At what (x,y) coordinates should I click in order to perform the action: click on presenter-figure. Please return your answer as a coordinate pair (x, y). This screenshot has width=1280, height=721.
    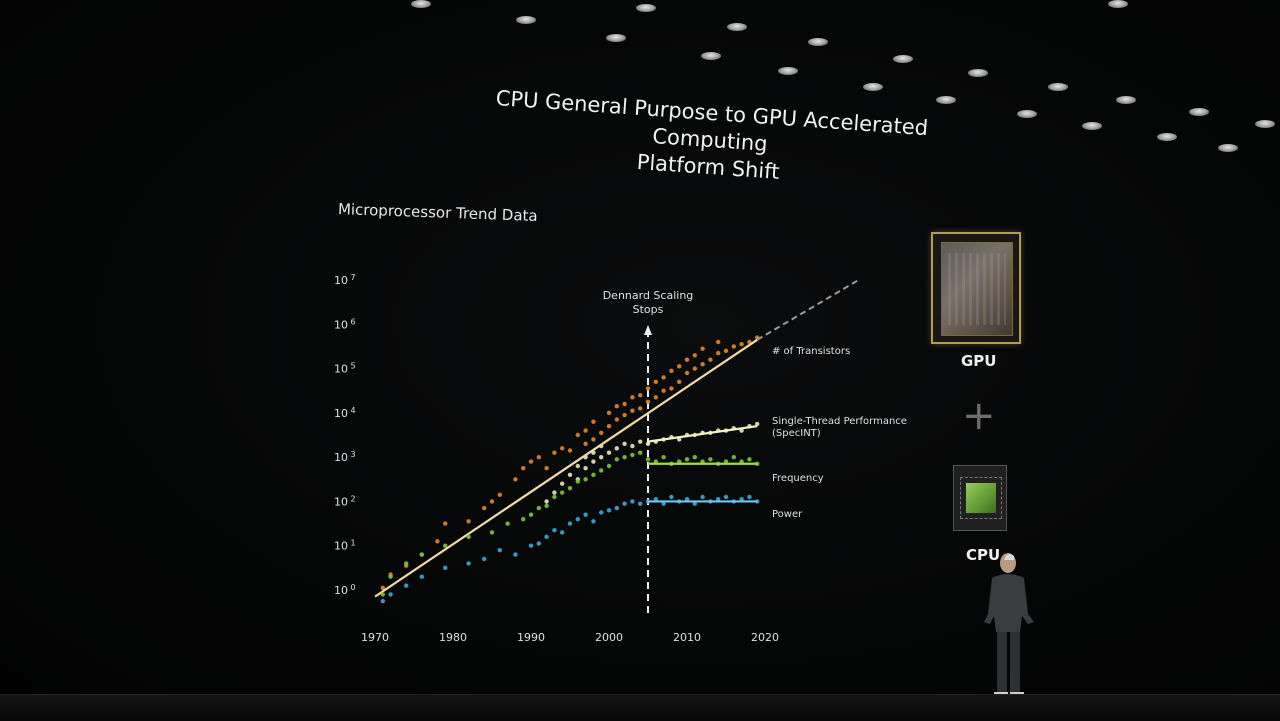
    Looking at the image, I should click on (1009, 625).